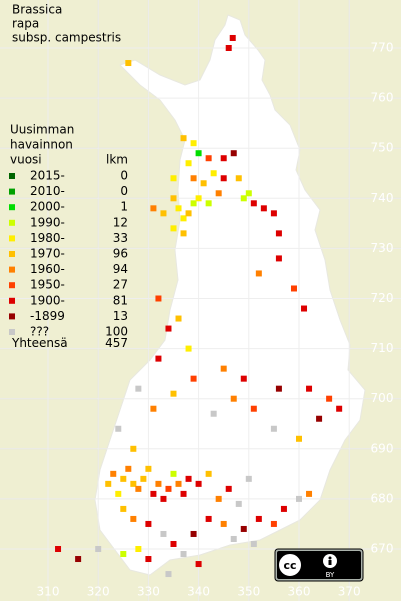  I want to click on northing-label: 680, so click(382, 498).